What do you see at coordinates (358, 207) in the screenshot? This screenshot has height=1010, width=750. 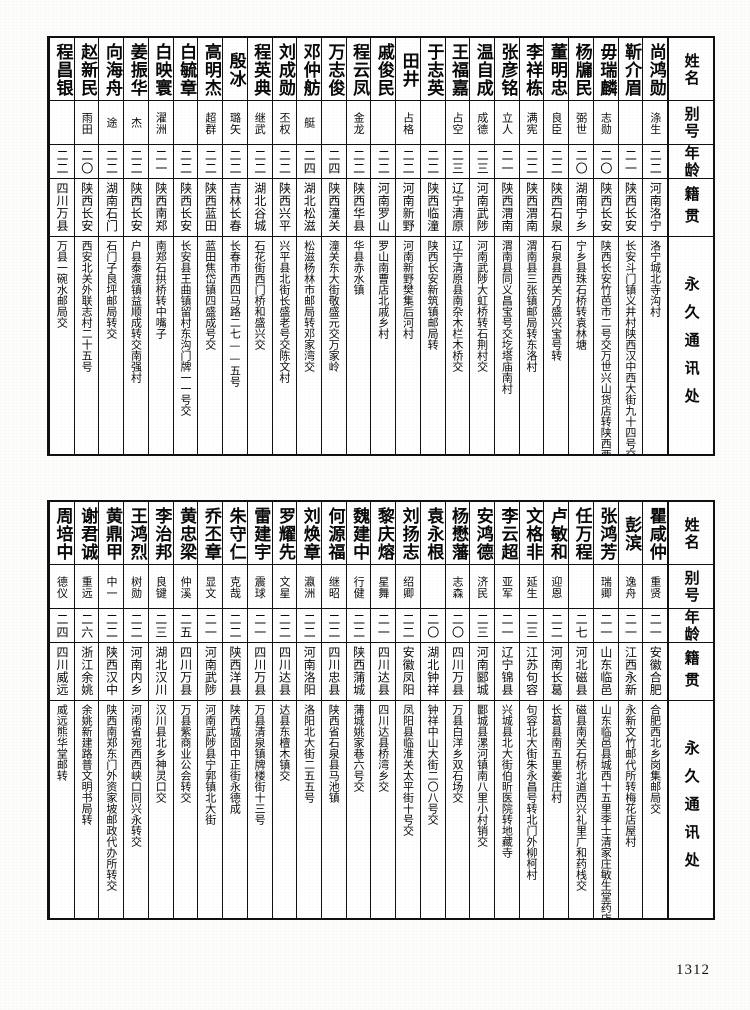 I see `entry-native-place-cell-text: 陕西华县` at bounding box center [358, 207].